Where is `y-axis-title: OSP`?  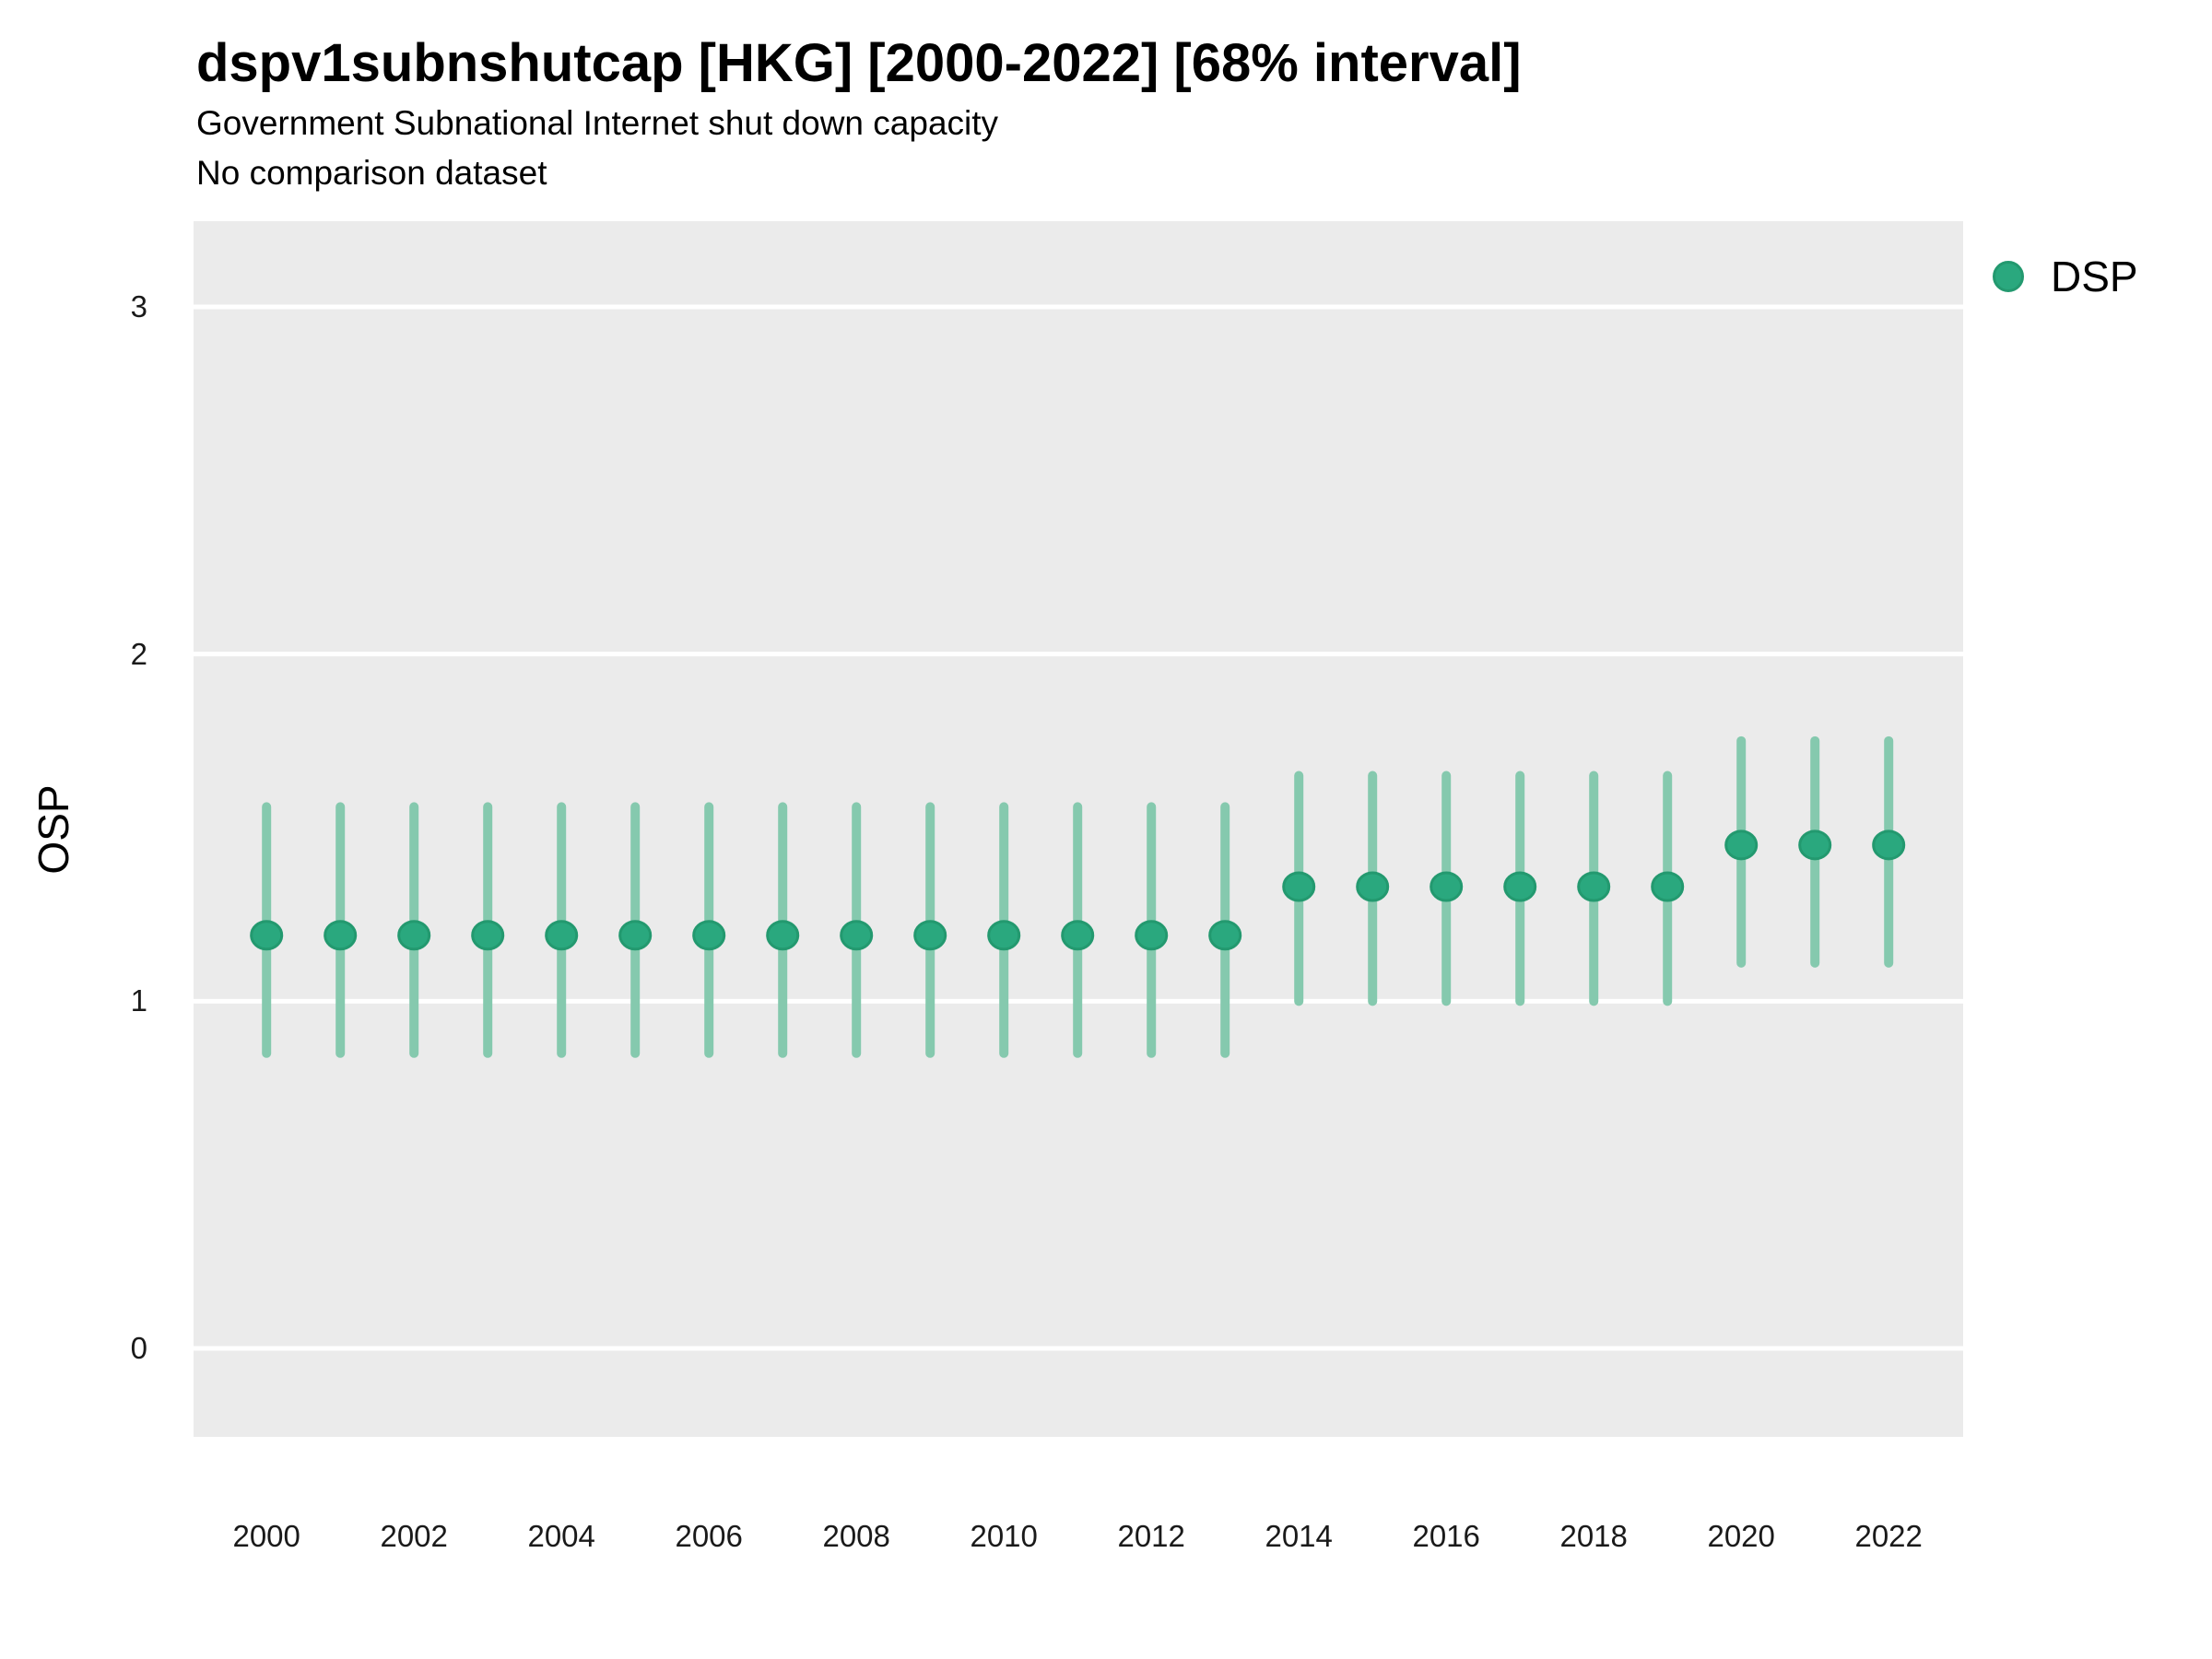
y-axis-title: OSP is located at coordinates (53, 829).